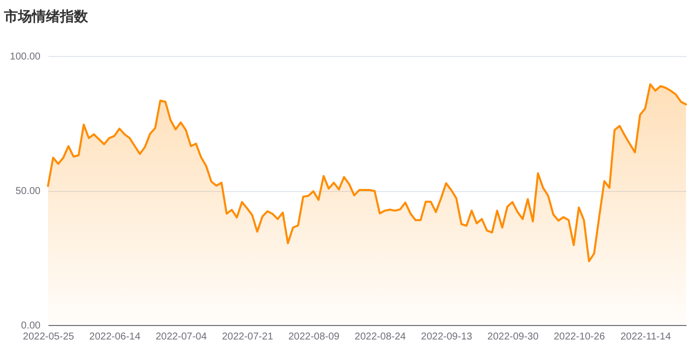 This screenshot has width=700, height=350. Describe the element at coordinates (580, 337) in the screenshot. I see `x-tick-label: 2022-10-26` at that location.